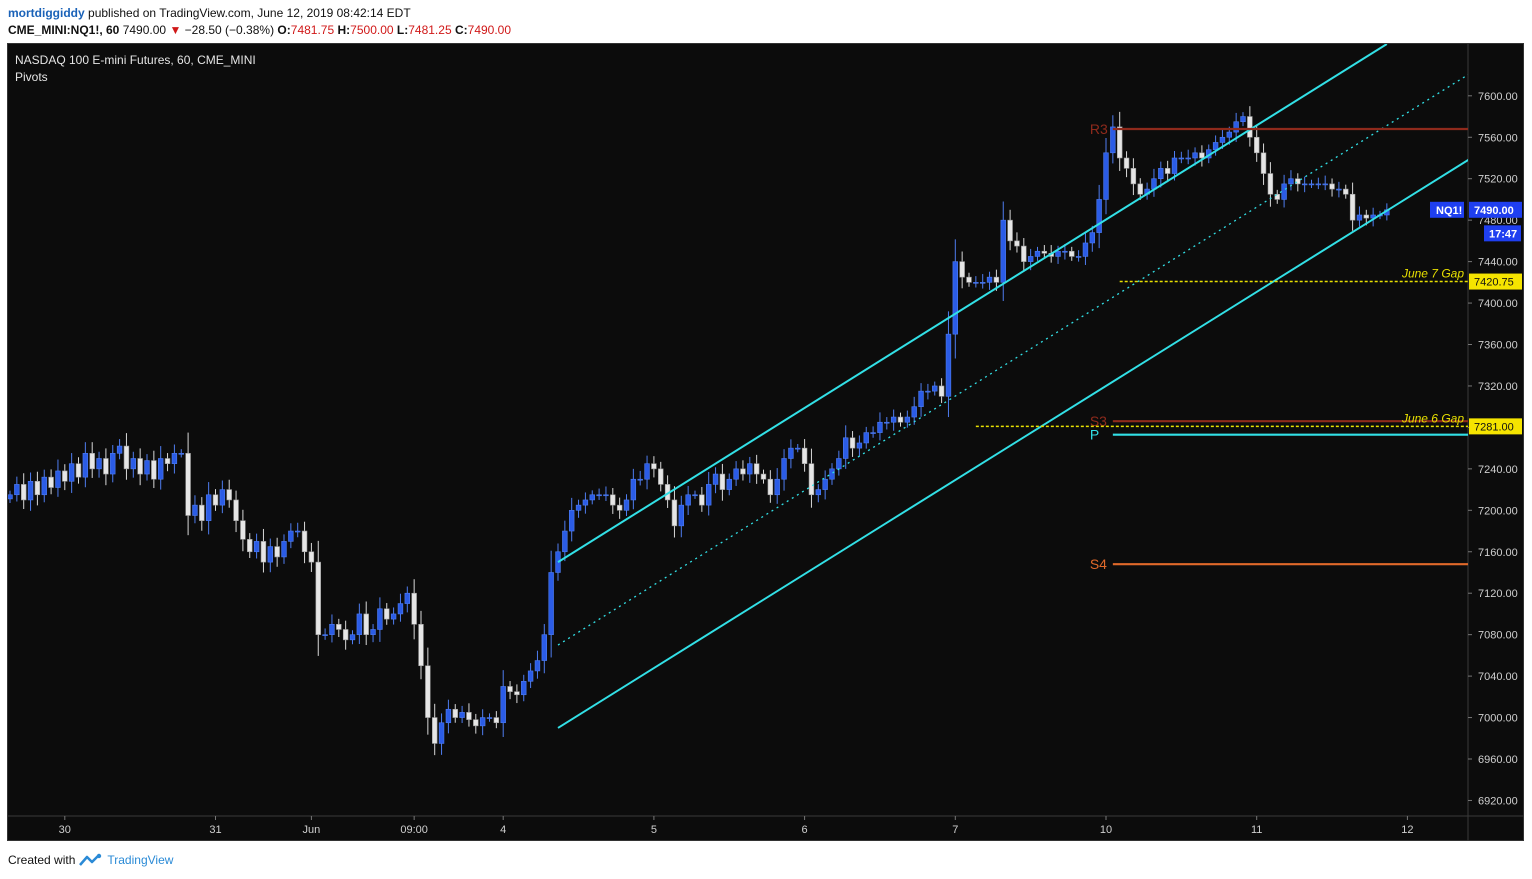 The width and height of the screenshot is (1532, 879). I want to click on y-tick-label: 7120.00, so click(1498, 594).